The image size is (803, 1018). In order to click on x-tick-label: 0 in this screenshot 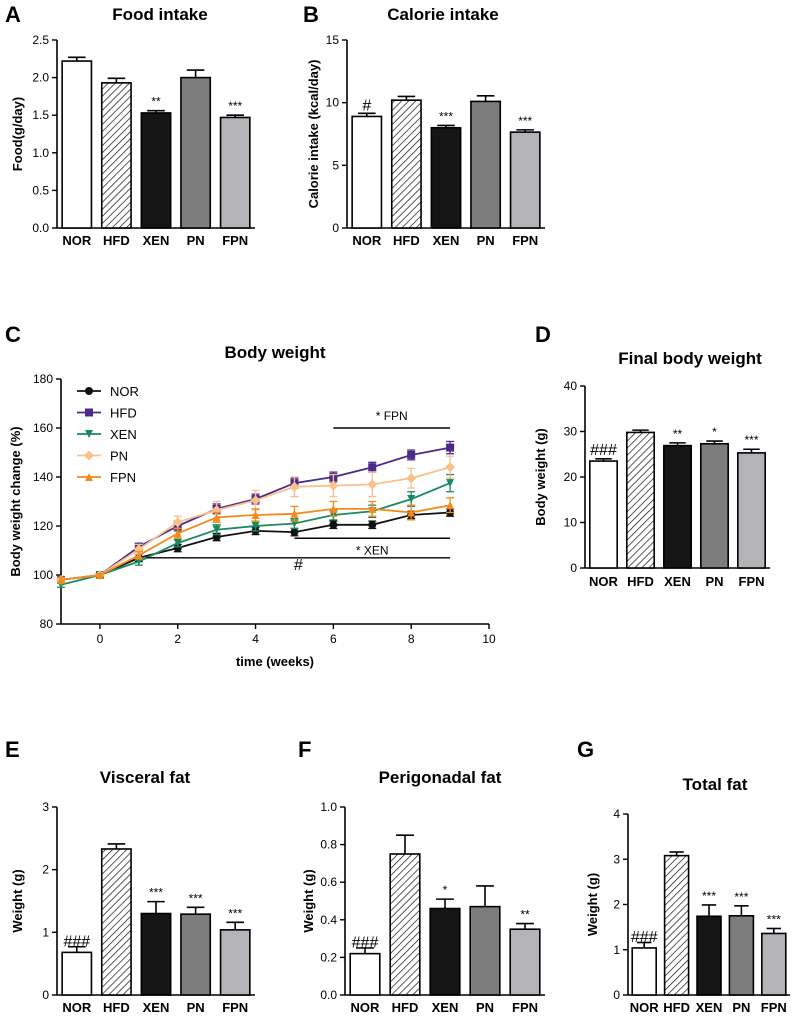, I will do `click(100, 639)`.